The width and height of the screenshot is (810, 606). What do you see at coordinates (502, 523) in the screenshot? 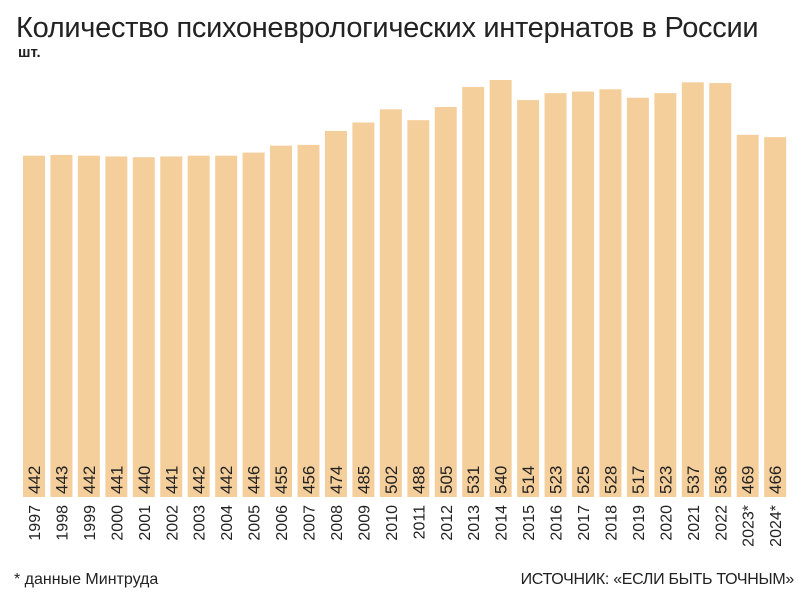
I see `year-tick-label: 2014` at bounding box center [502, 523].